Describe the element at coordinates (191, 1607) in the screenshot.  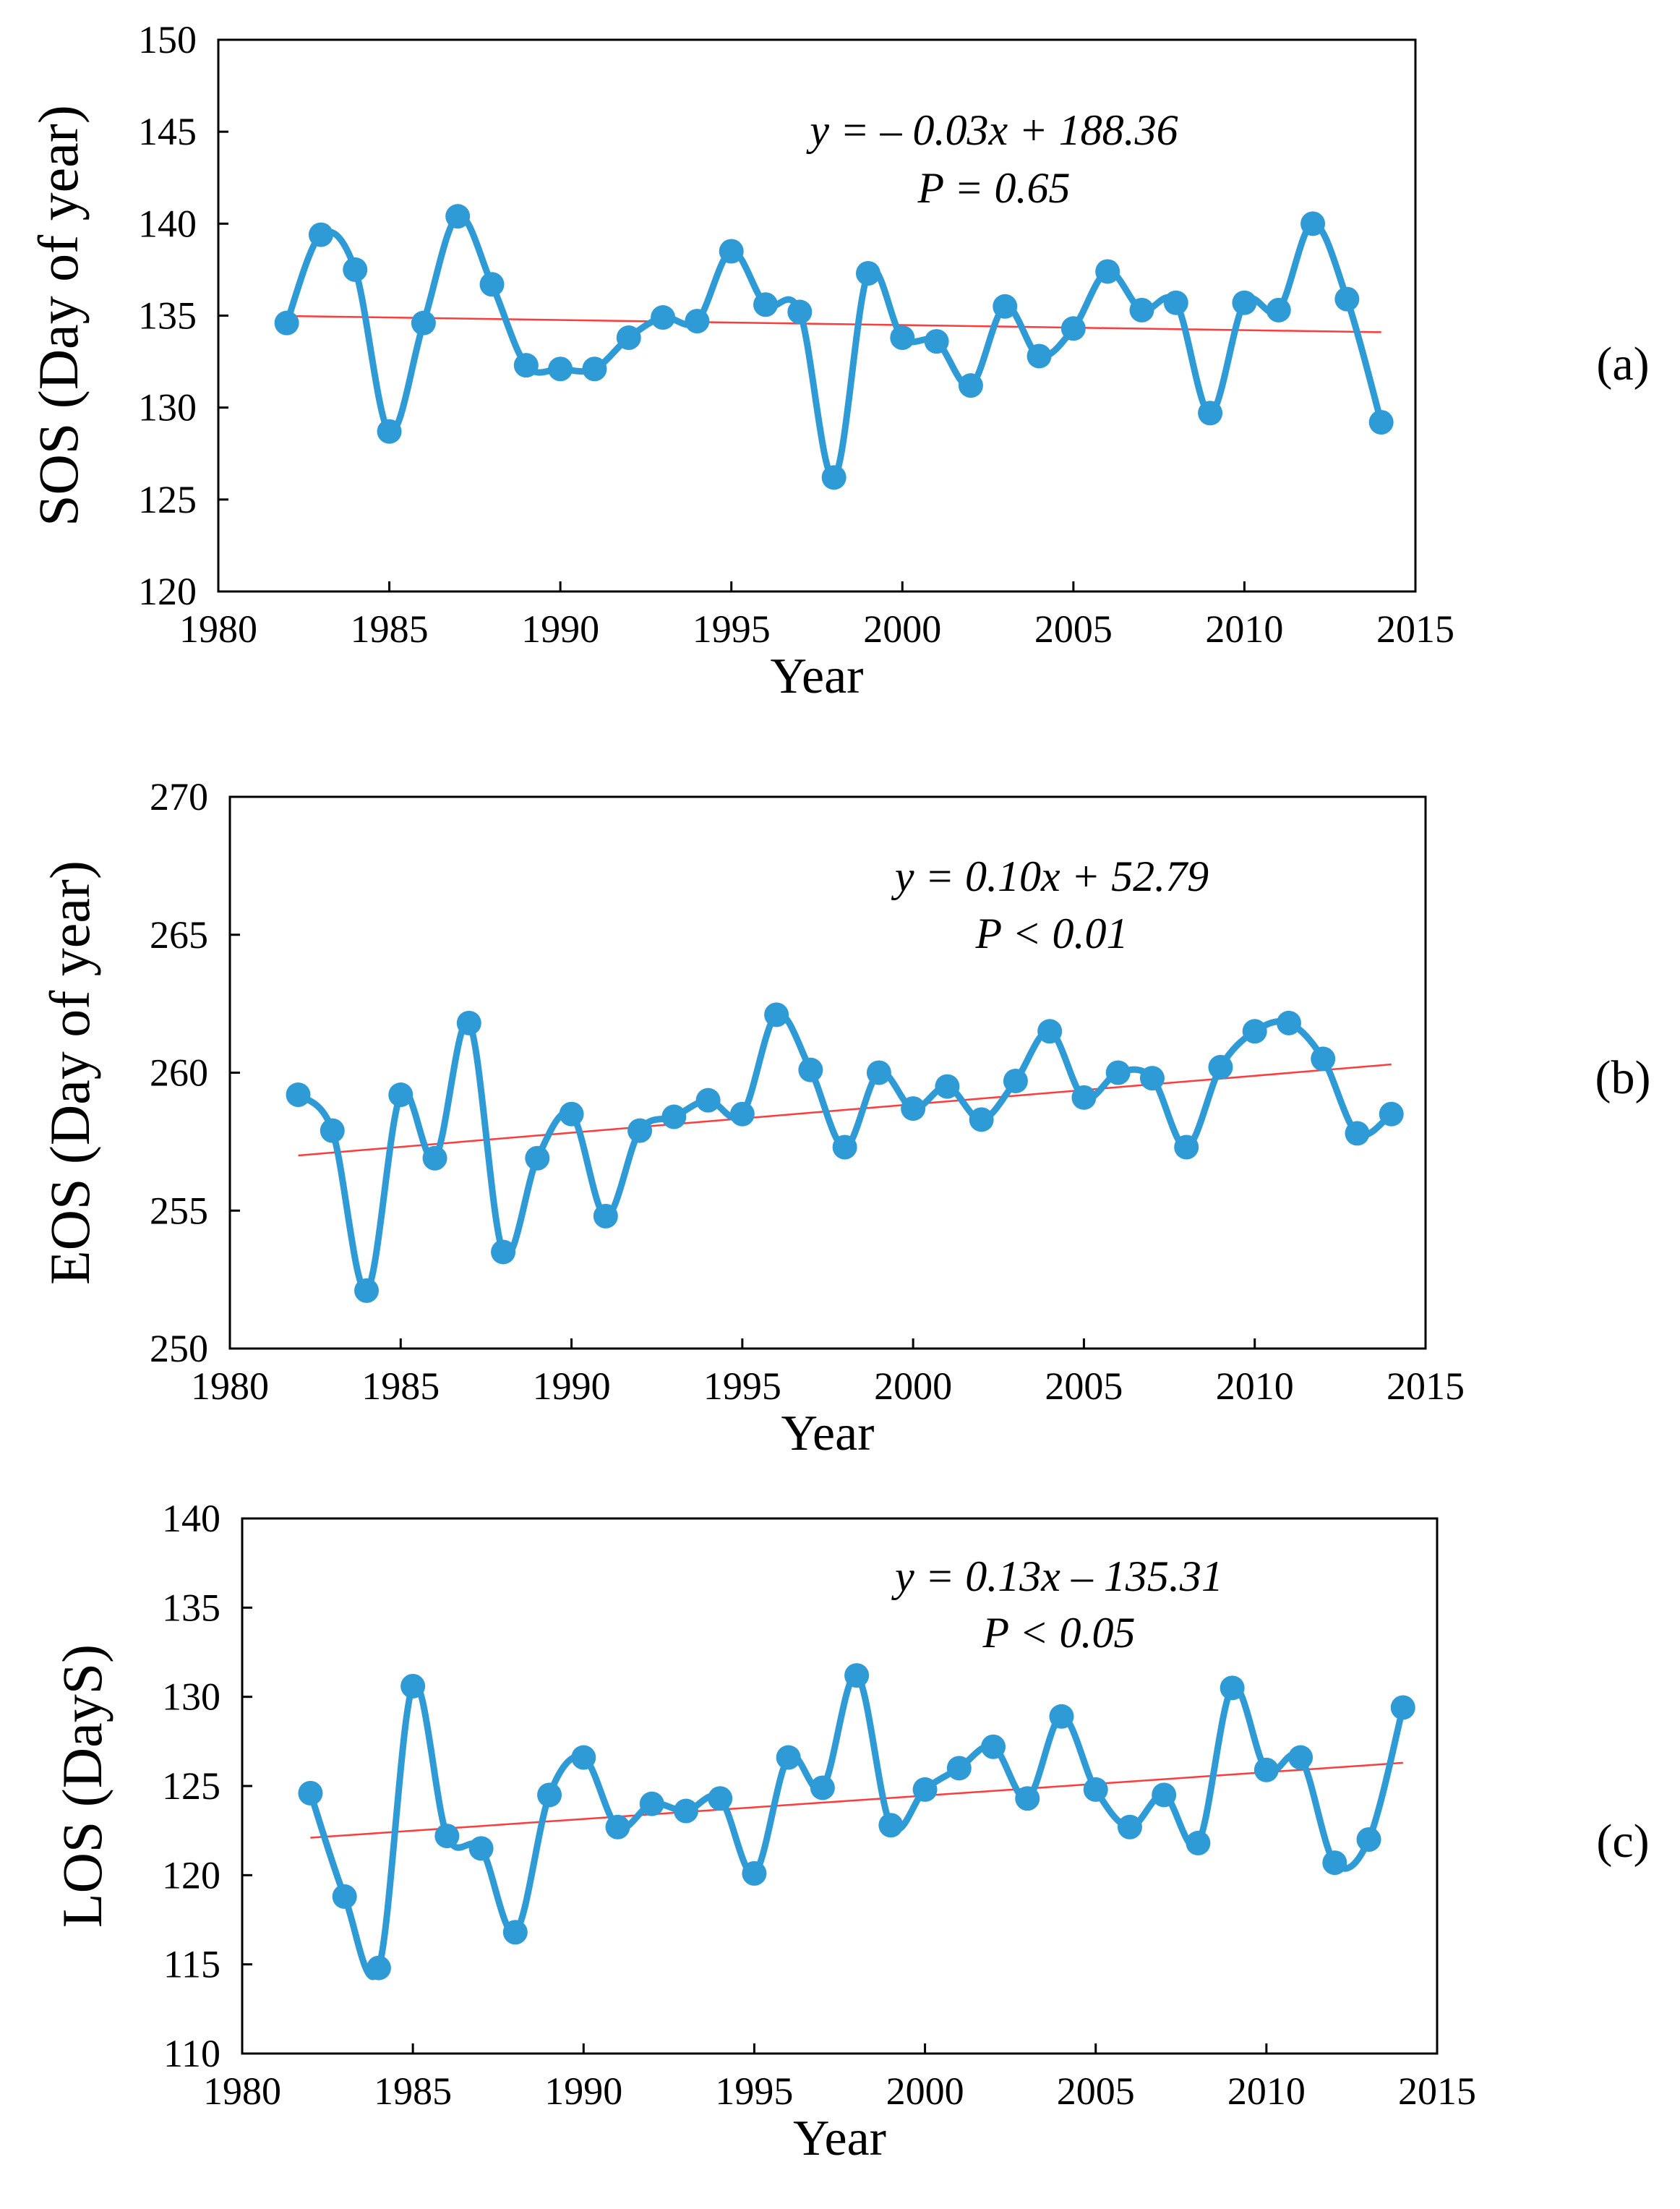
I see `y-tick-label: 135` at that location.